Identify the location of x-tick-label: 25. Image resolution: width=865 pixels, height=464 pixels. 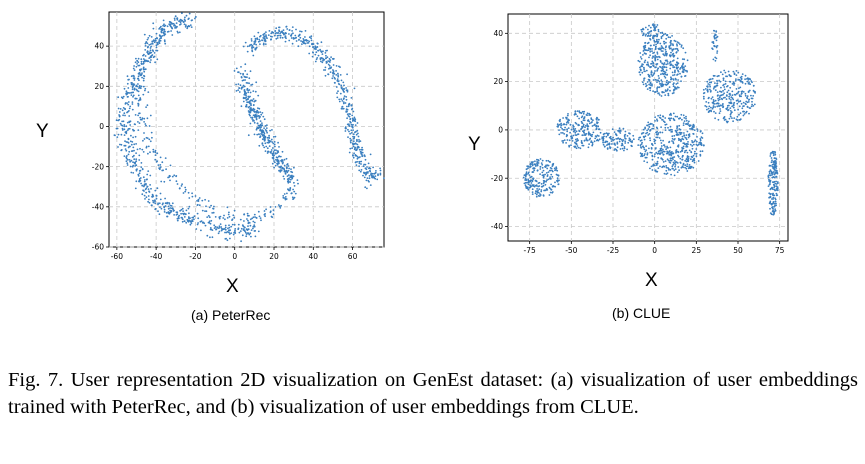
(697, 250).